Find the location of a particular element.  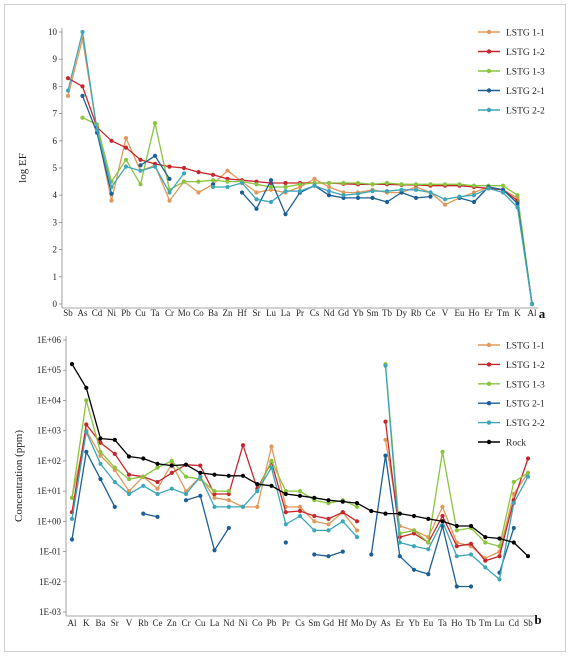

x-tick-label-eu: Eu is located at coordinates (428, 623).